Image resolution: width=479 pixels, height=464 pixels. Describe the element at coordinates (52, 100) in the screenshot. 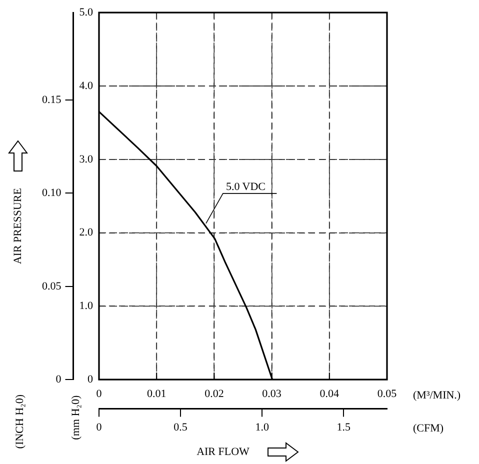

I see `y2-tick-label: 0.15` at that location.